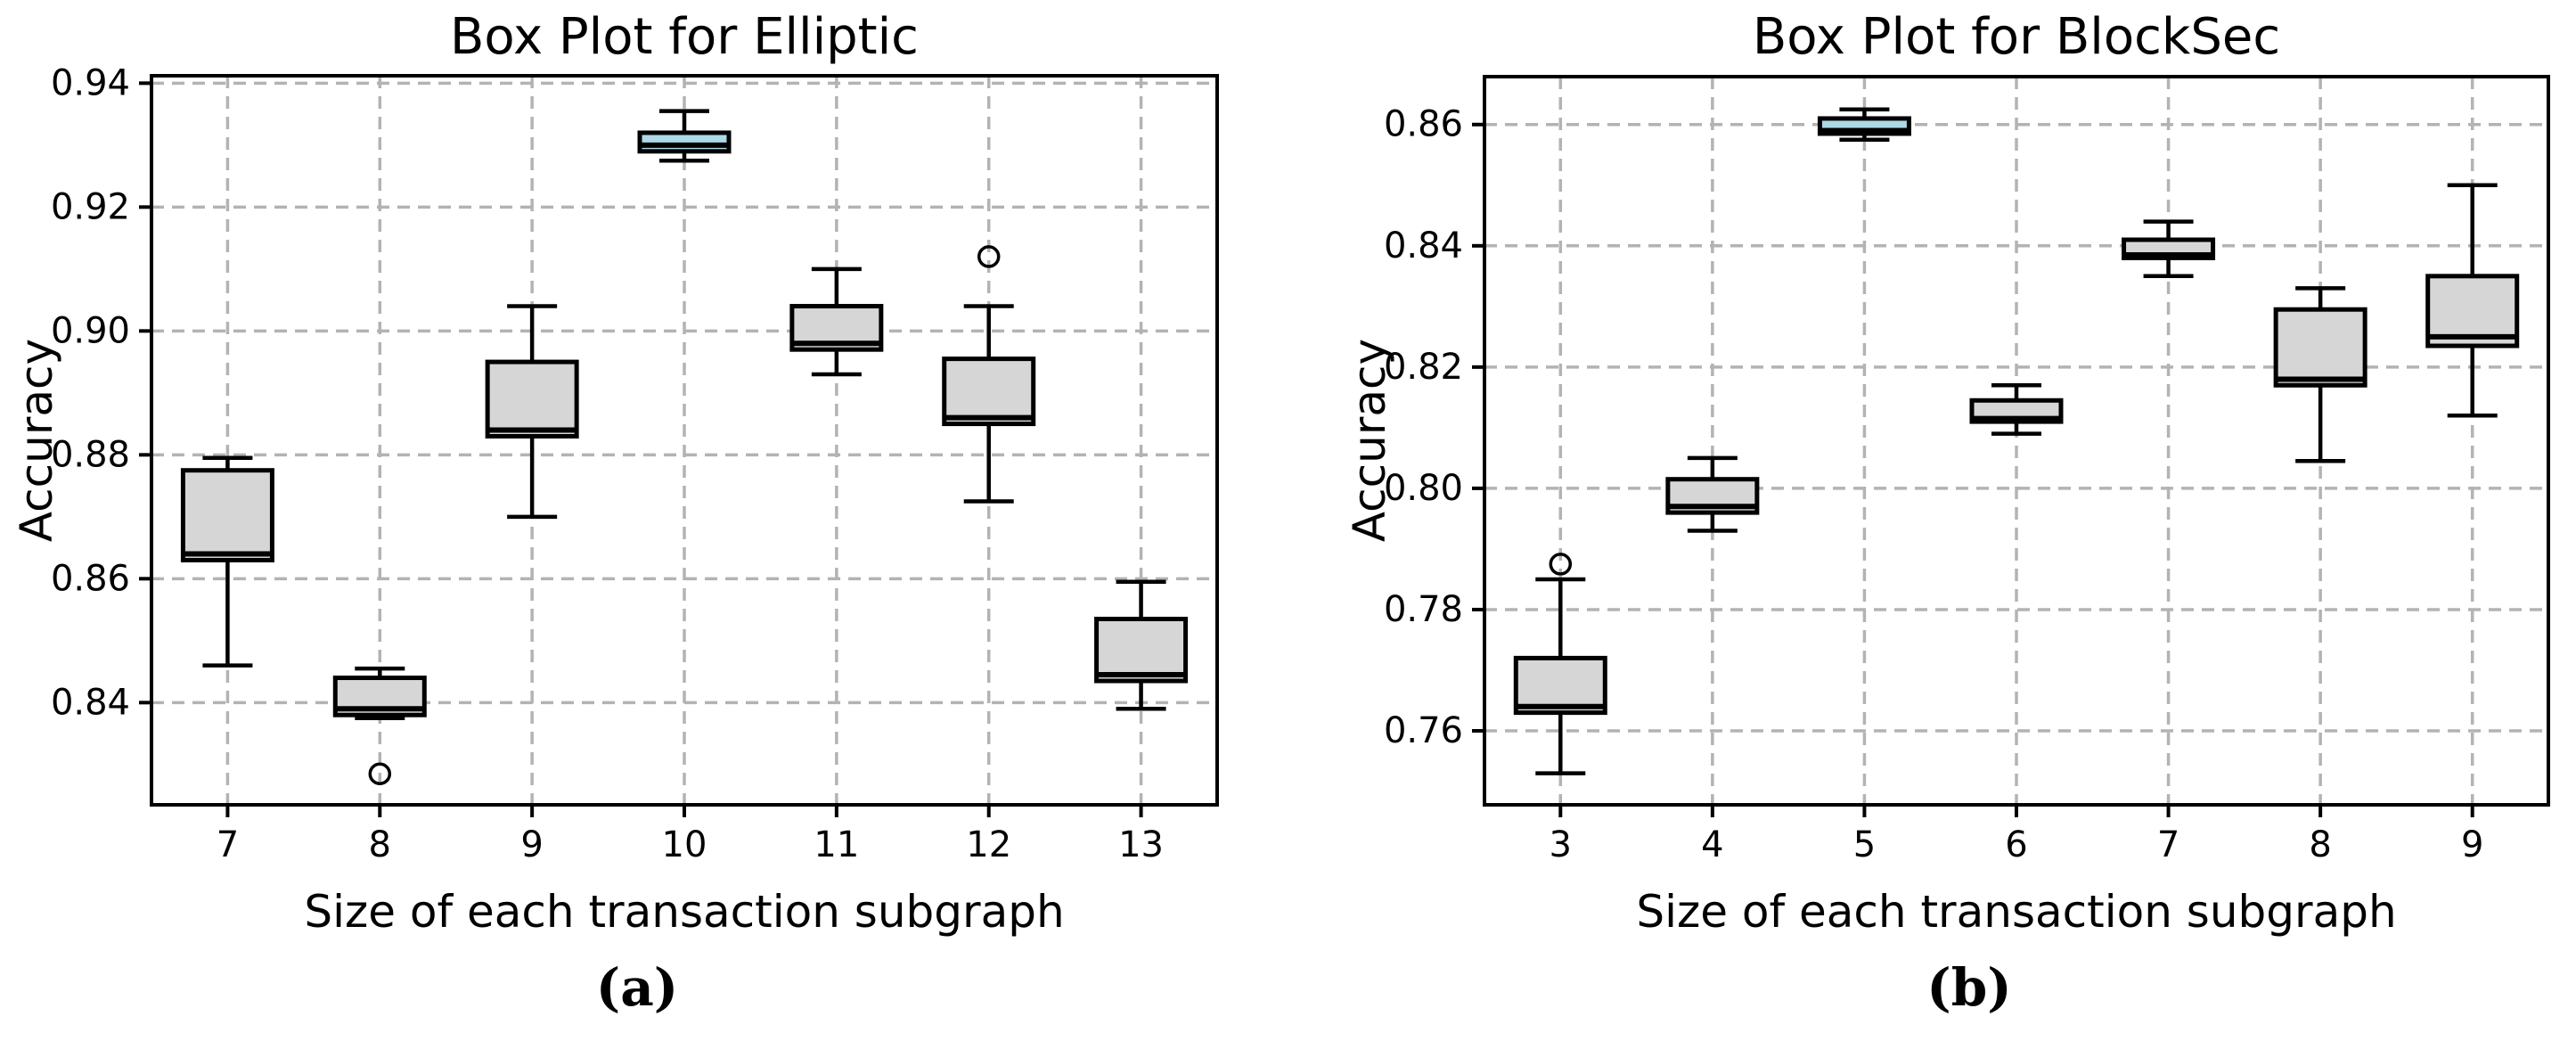  I want to click on caption-a: (a), so click(637, 987).